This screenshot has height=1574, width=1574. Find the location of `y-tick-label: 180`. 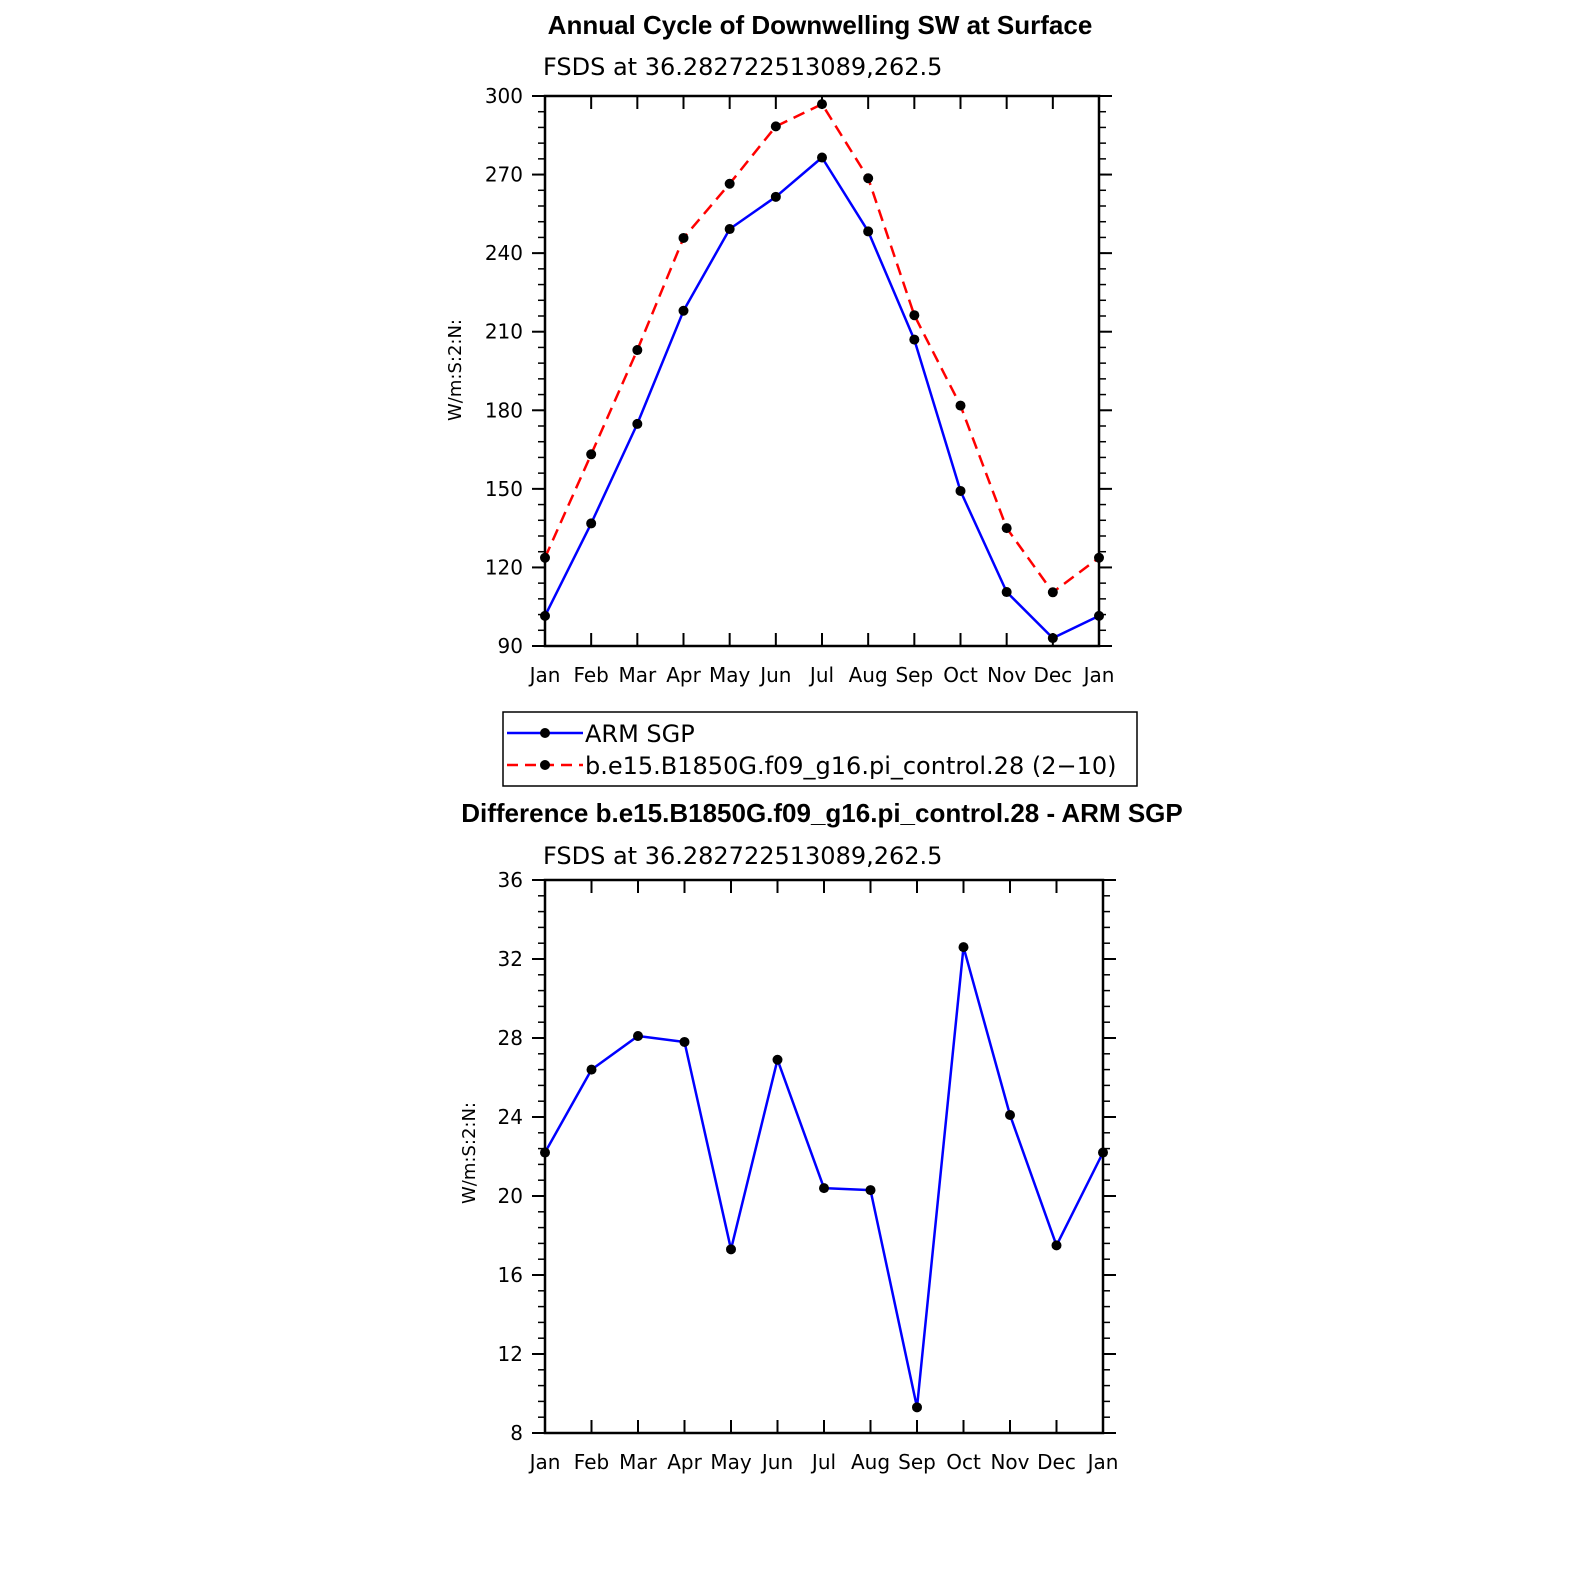

y-tick-label: 180 is located at coordinates (504, 410).